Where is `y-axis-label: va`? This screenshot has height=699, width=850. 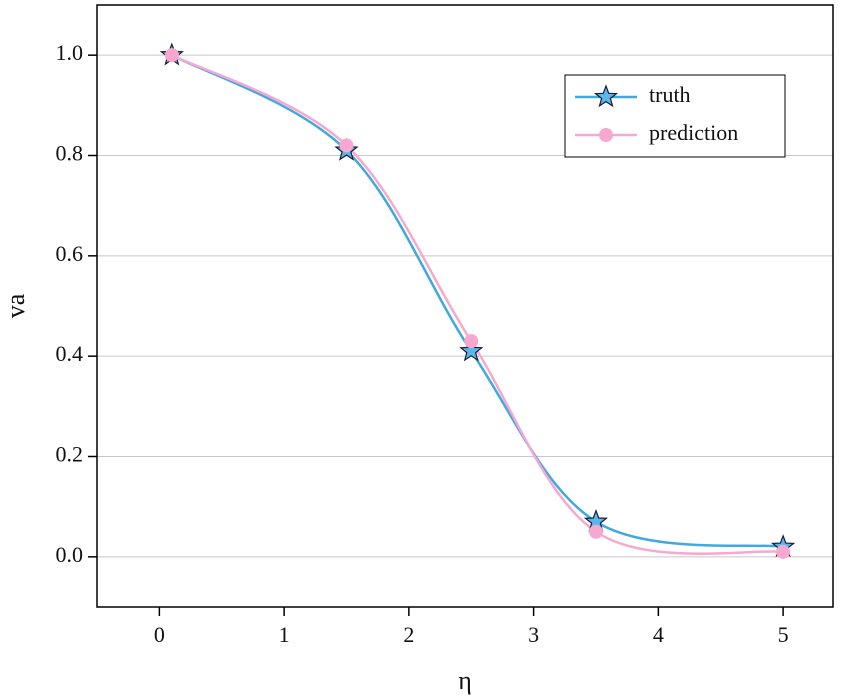 y-axis-label: va is located at coordinates (15, 305).